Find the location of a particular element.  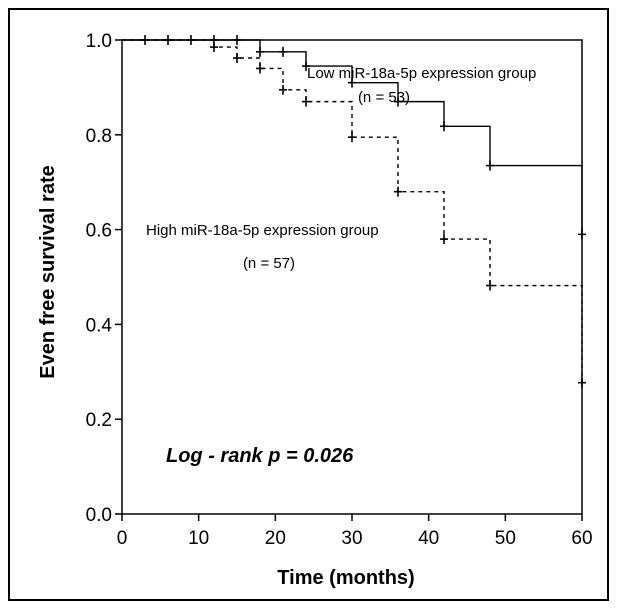

y-tick-label: 0.0 is located at coordinates (99, 515).